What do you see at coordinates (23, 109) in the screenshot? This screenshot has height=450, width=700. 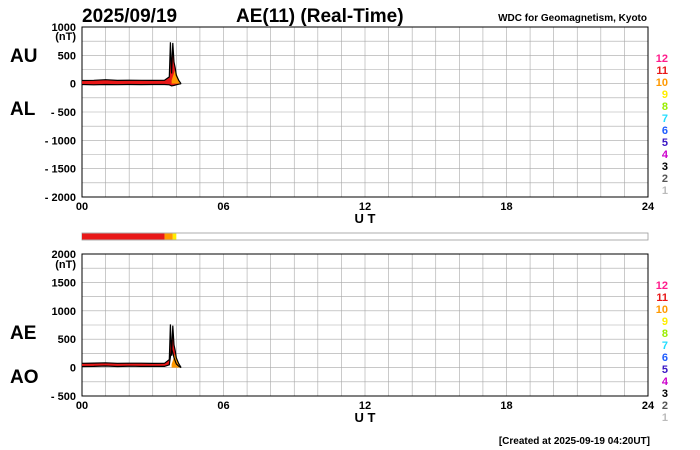 I see `index-label-al: AL` at bounding box center [23, 109].